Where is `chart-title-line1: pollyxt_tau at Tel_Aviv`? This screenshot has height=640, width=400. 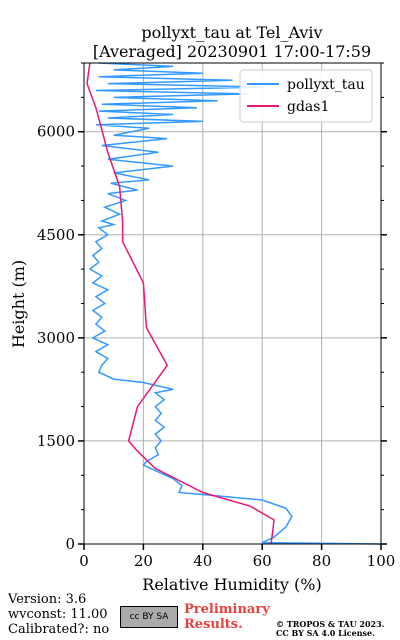 chart-title-line1: pollyxt_tau at Tel_Aviv is located at coordinates (231, 32).